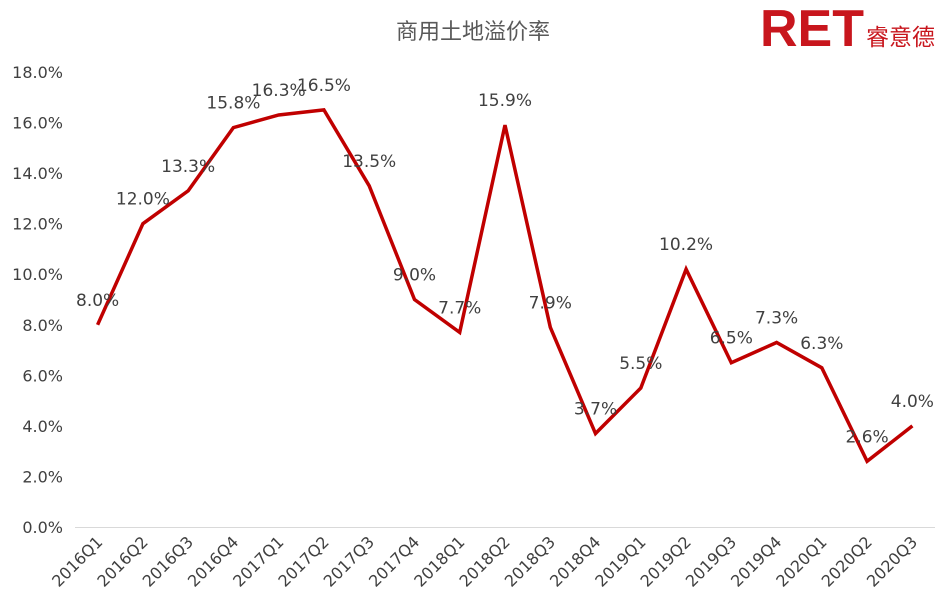  Describe the element at coordinates (459, 308) in the screenshot. I see `data-label: 7.7%` at that location.